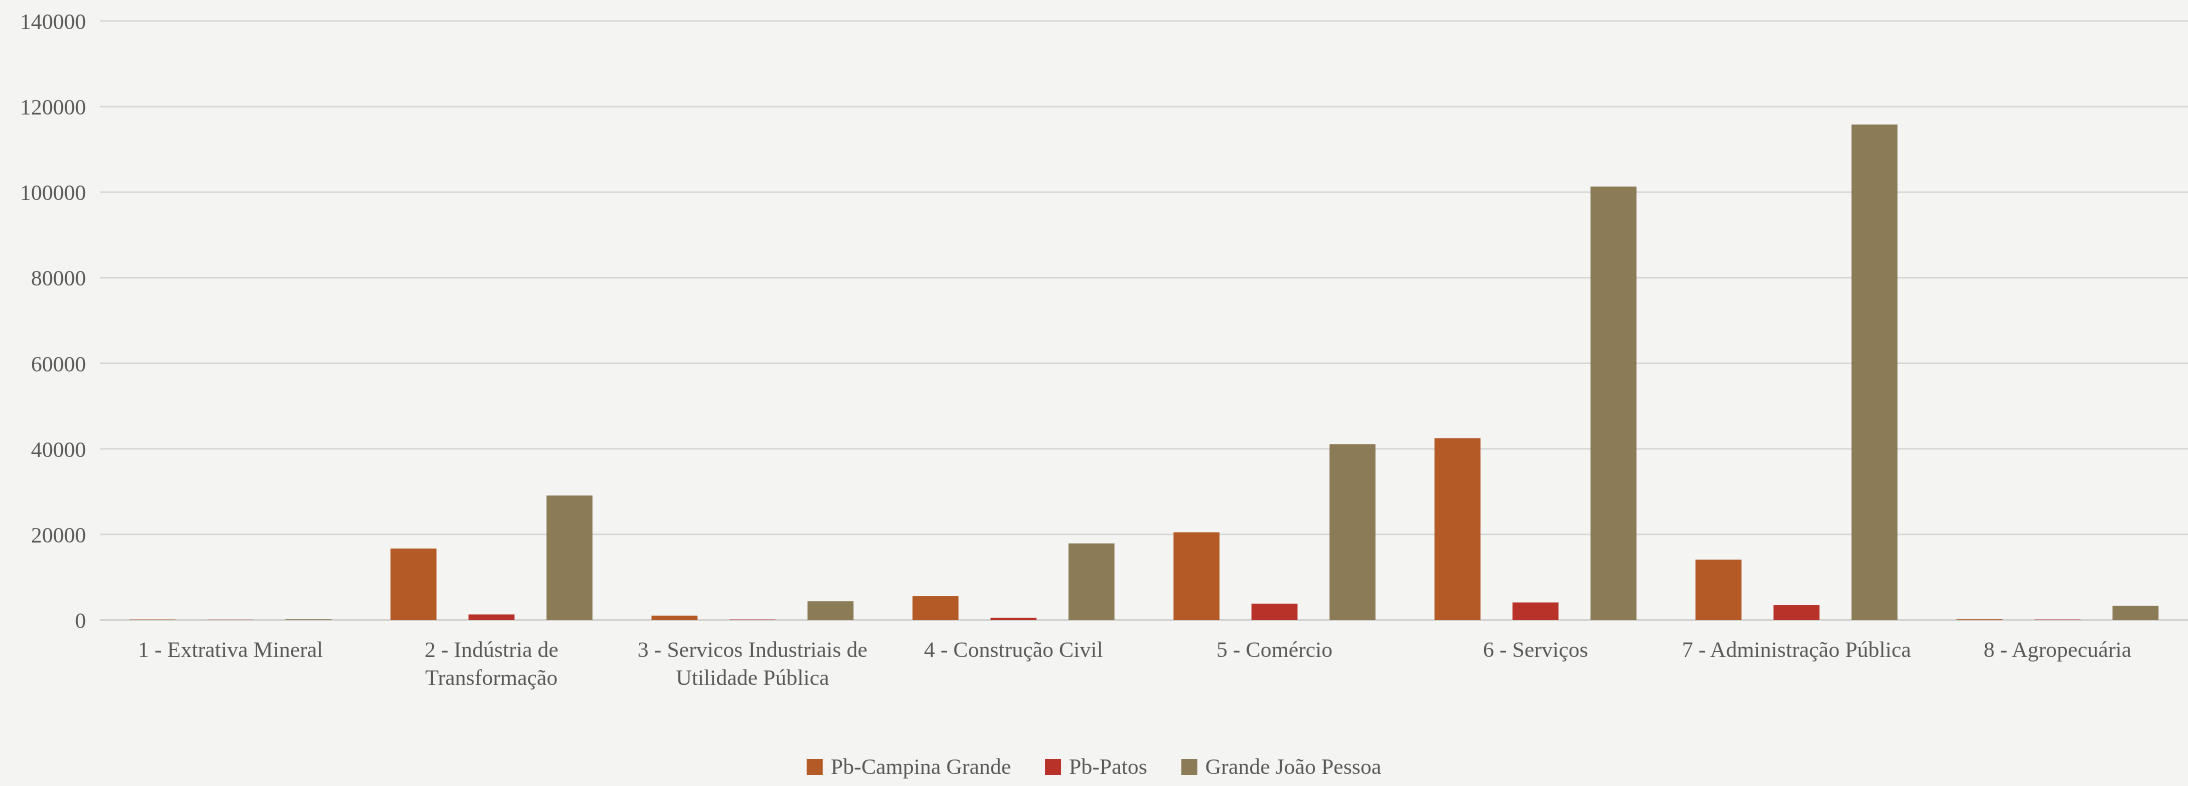 This screenshot has height=786, width=2188. What do you see at coordinates (58, 449) in the screenshot?
I see `y-tick-label: 40000` at bounding box center [58, 449].